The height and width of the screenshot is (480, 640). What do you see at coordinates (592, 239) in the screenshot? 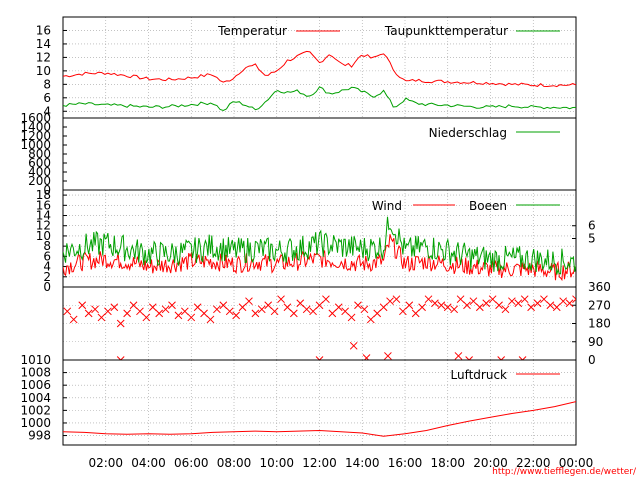
I see `y-tick-label-right: 5` at bounding box center [592, 239].